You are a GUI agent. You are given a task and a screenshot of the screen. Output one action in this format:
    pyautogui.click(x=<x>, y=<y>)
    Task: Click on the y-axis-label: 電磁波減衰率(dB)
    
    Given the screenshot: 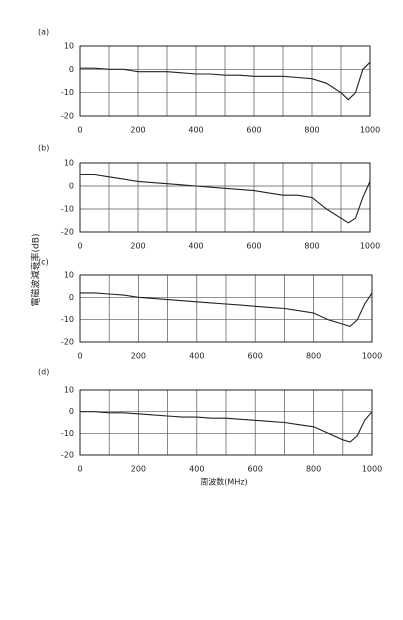 What is the action you would take?
    pyautogui.click(x=36, y=270)
    